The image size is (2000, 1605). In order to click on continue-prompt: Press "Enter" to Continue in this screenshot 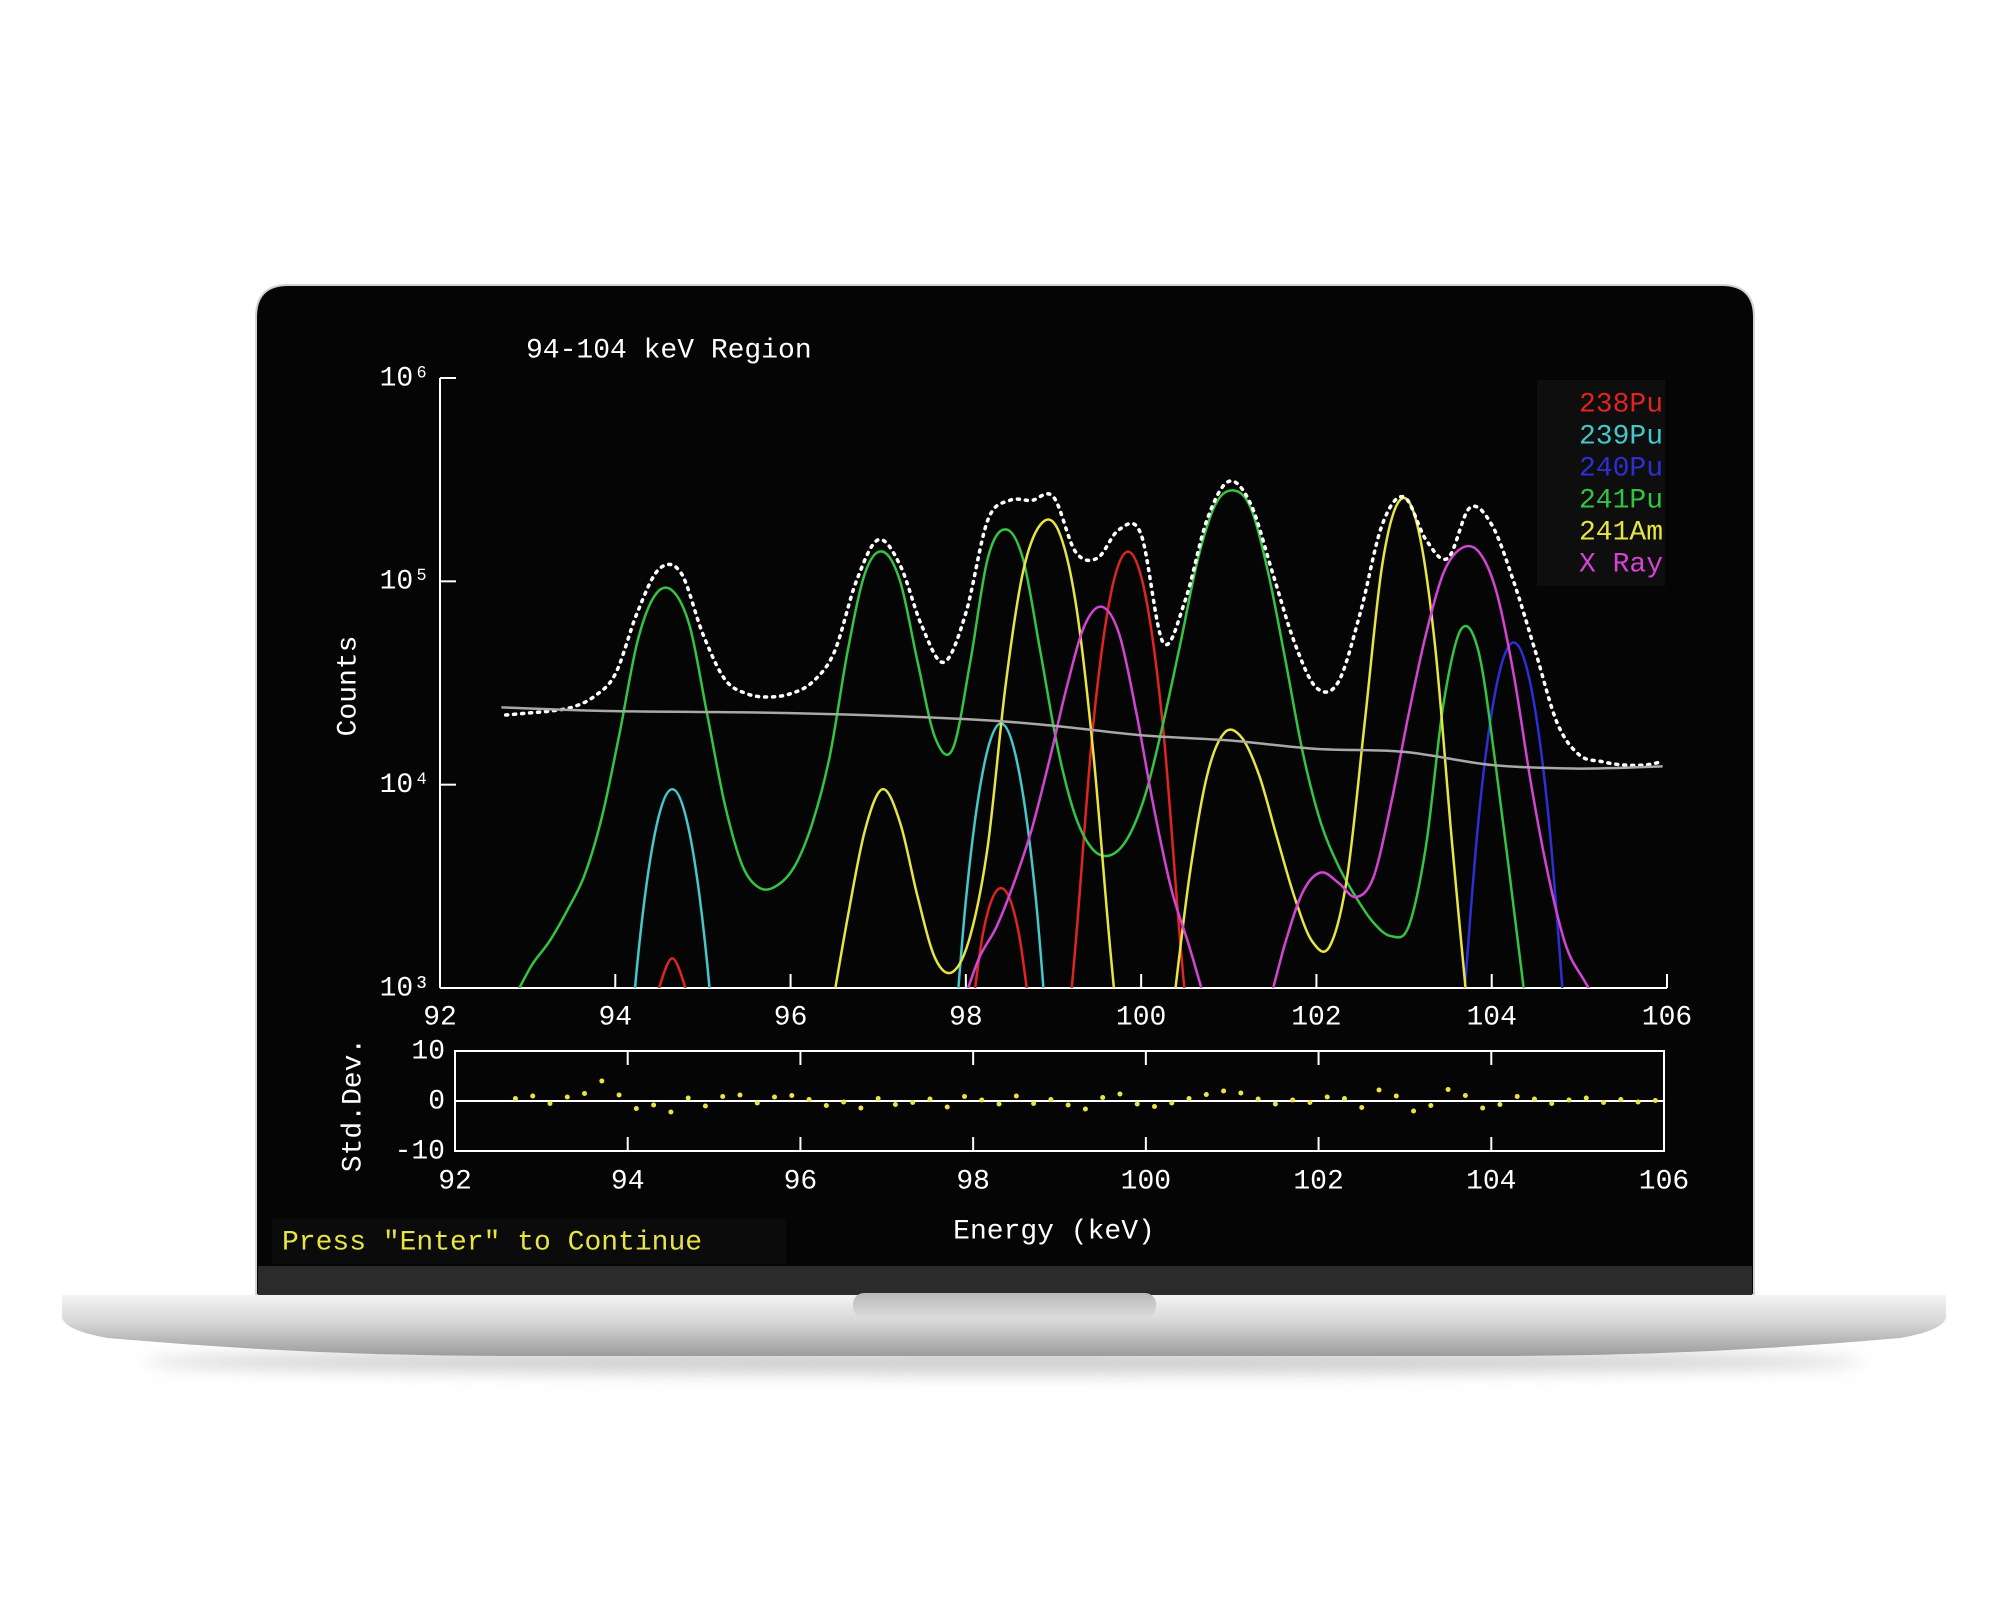, I will do `click(492, 1242)`.